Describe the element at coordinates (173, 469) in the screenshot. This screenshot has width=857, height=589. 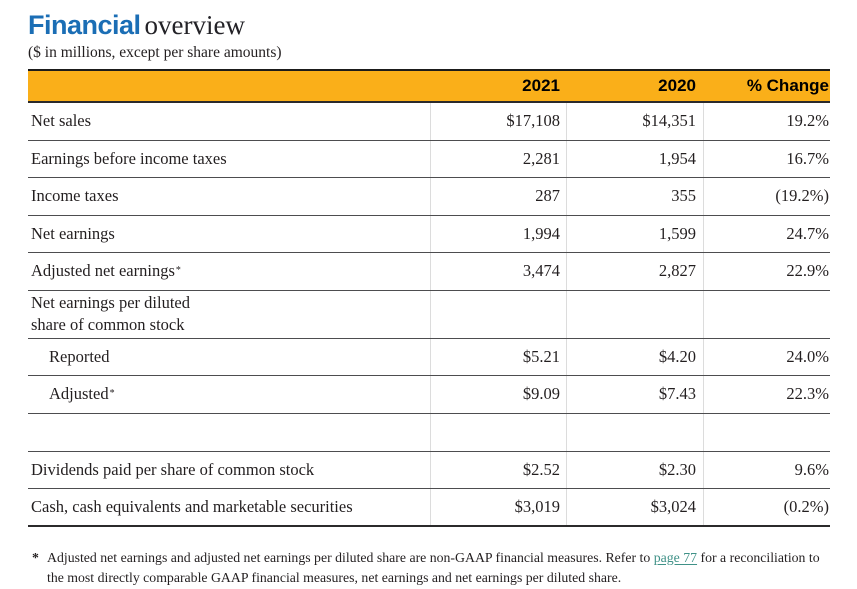
I see `row-label: Dividends paid per share of common stock` at that location.